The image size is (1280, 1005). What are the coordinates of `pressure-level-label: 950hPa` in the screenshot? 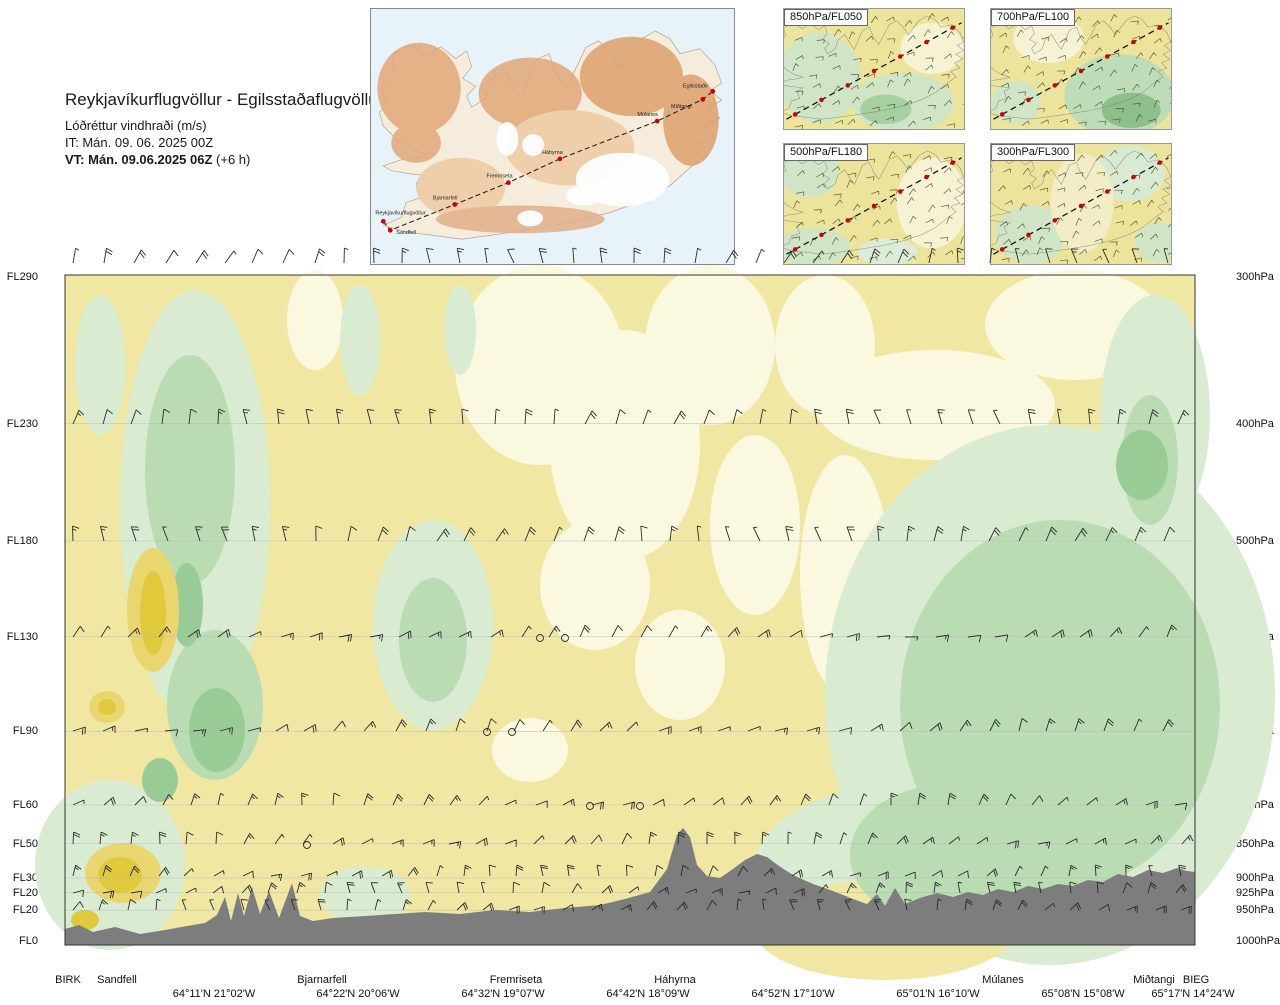 It's located at (1255, 910).